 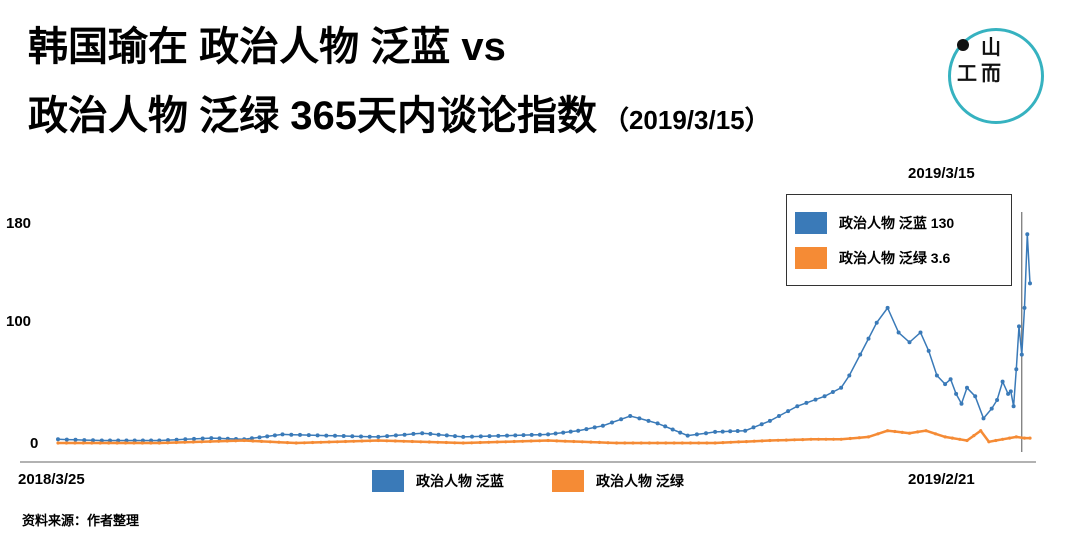 What do you see at coordinates (267, 47) in the screenshot?
I see `chart-title-line1: 韩国瑜在 政治人物 泛蓝 vs` at bounding box center [267, 47].